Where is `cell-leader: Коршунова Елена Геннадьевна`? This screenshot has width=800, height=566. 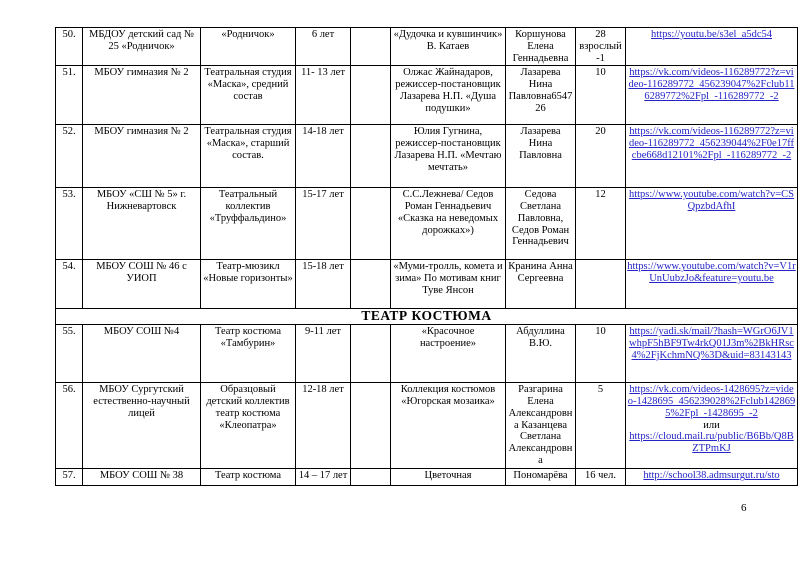
cell-leader: Коршунова Елена Геннадьевна is located at coordinates (540, 46).